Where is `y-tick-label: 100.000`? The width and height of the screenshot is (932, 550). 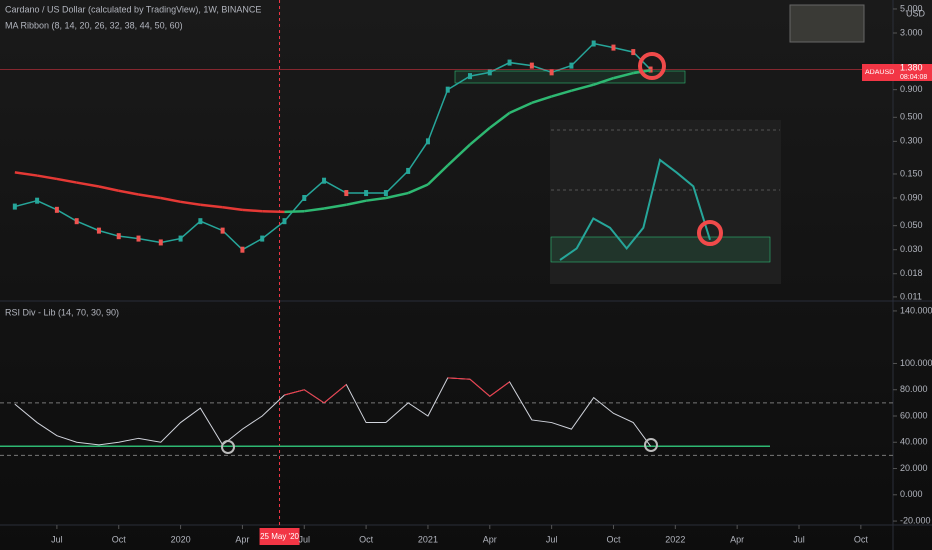 y-tick-label: 100.000 is located at coordinates (916, 363).